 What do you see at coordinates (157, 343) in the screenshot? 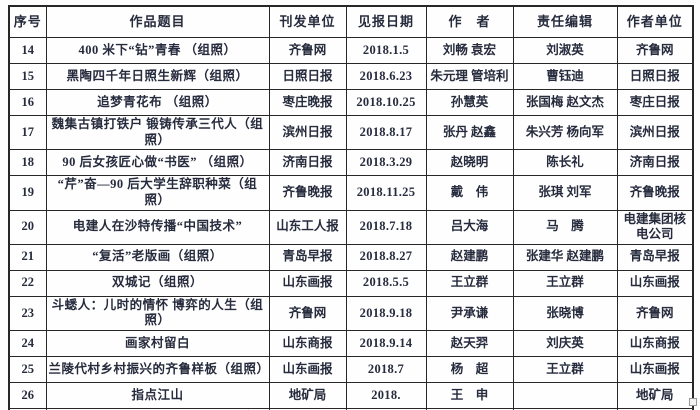
I see `cell-title: 画家村留白` at bounding box center [157, 343].